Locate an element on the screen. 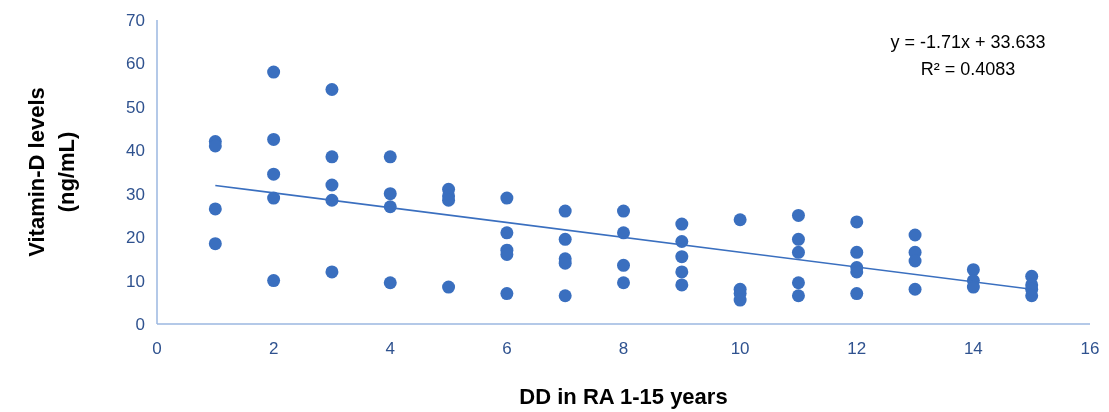 The width and height of the screenshot is (1109, 412). y-axis-title: Vitamin-D levels (ng/mL) is located at coordinates (51, 172).